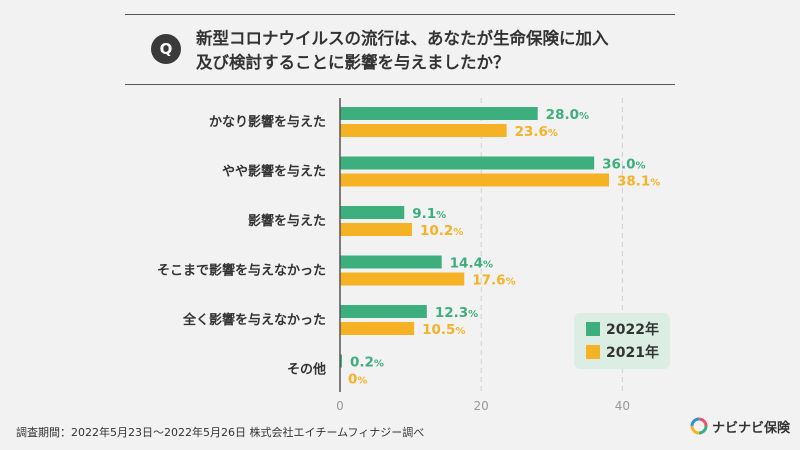  I want to click on data-label: 14.4%, so click(471, 264).